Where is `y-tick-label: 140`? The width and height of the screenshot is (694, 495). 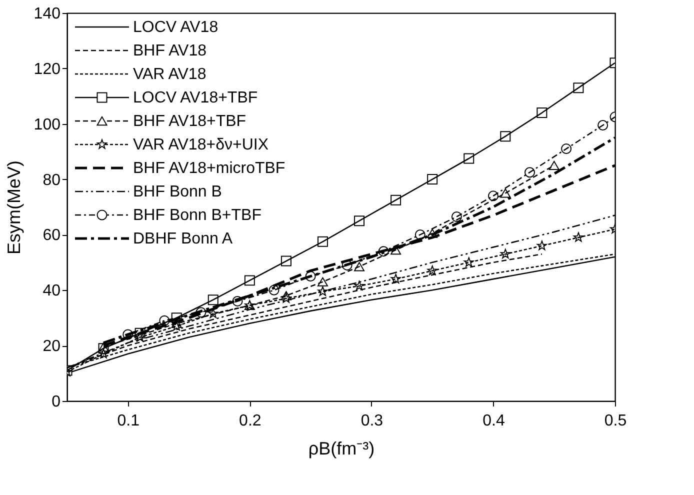
y-tick-label: 140 is located at coordinates (47, 14).